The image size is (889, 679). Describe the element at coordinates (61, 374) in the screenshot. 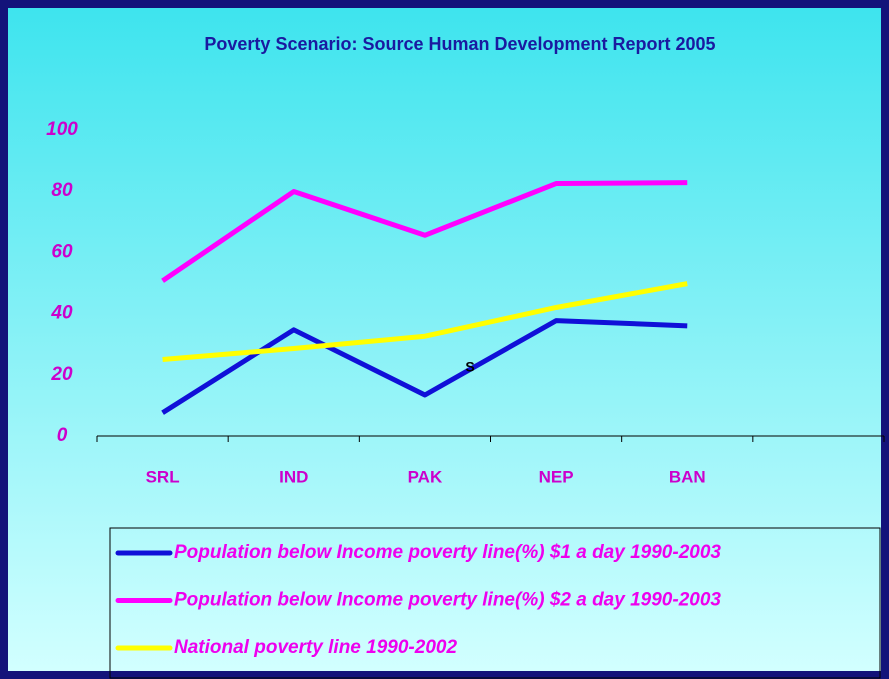

I see `y-tick-label: 20` at that location.